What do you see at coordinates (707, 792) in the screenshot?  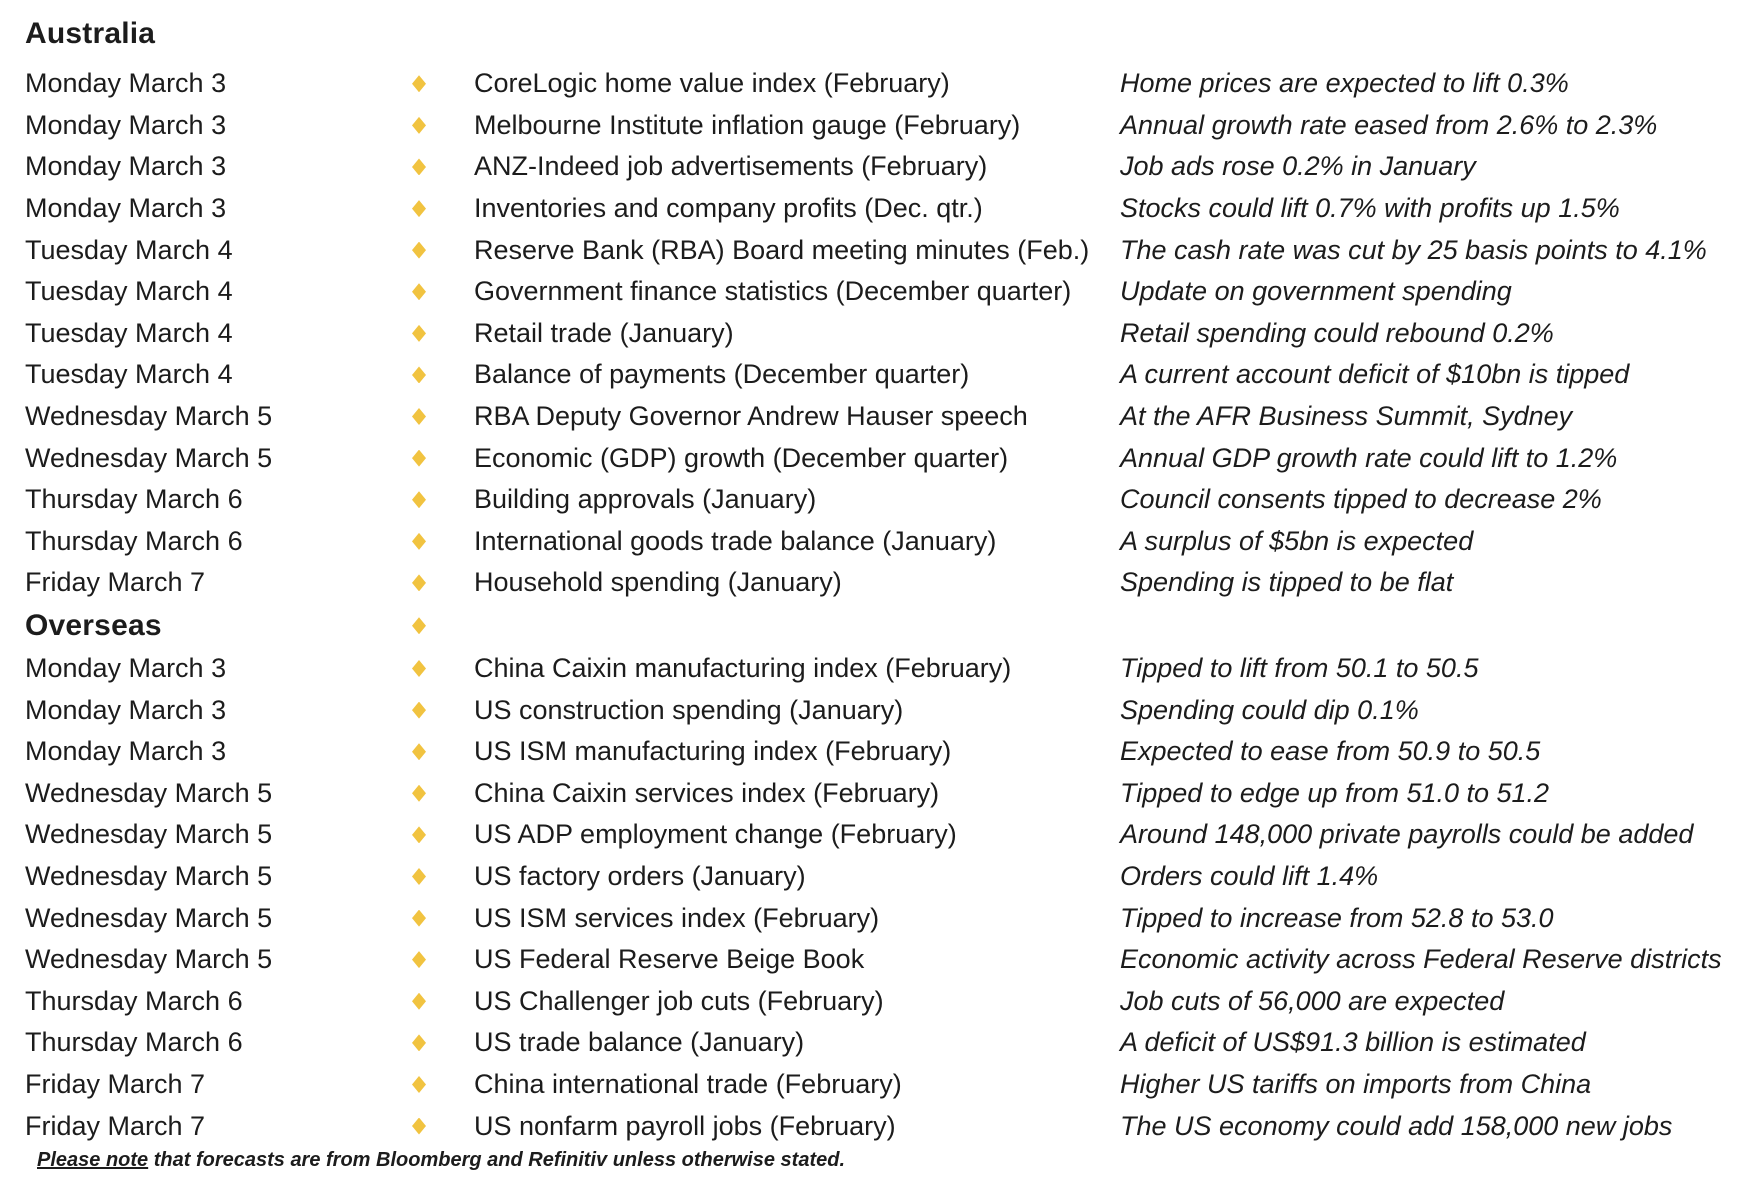 I see `event-cell: China Caixin services index (February)` at bounding box center [707, 792].